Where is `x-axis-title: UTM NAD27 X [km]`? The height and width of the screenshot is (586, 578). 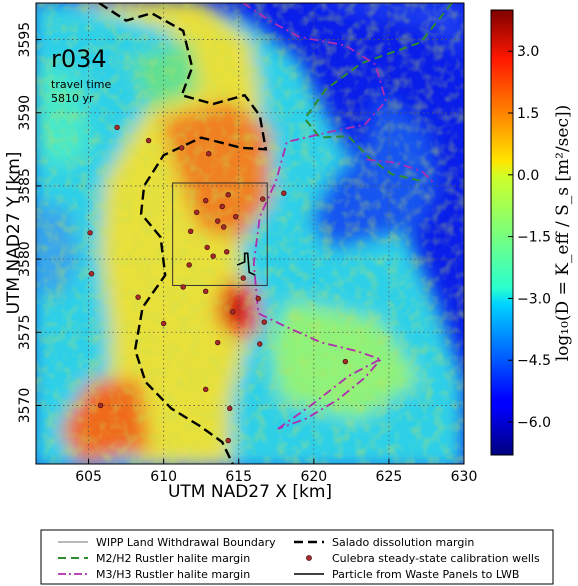 x-axis-title: UTM NAD27 X [km] is located at coordinates (250, 492).